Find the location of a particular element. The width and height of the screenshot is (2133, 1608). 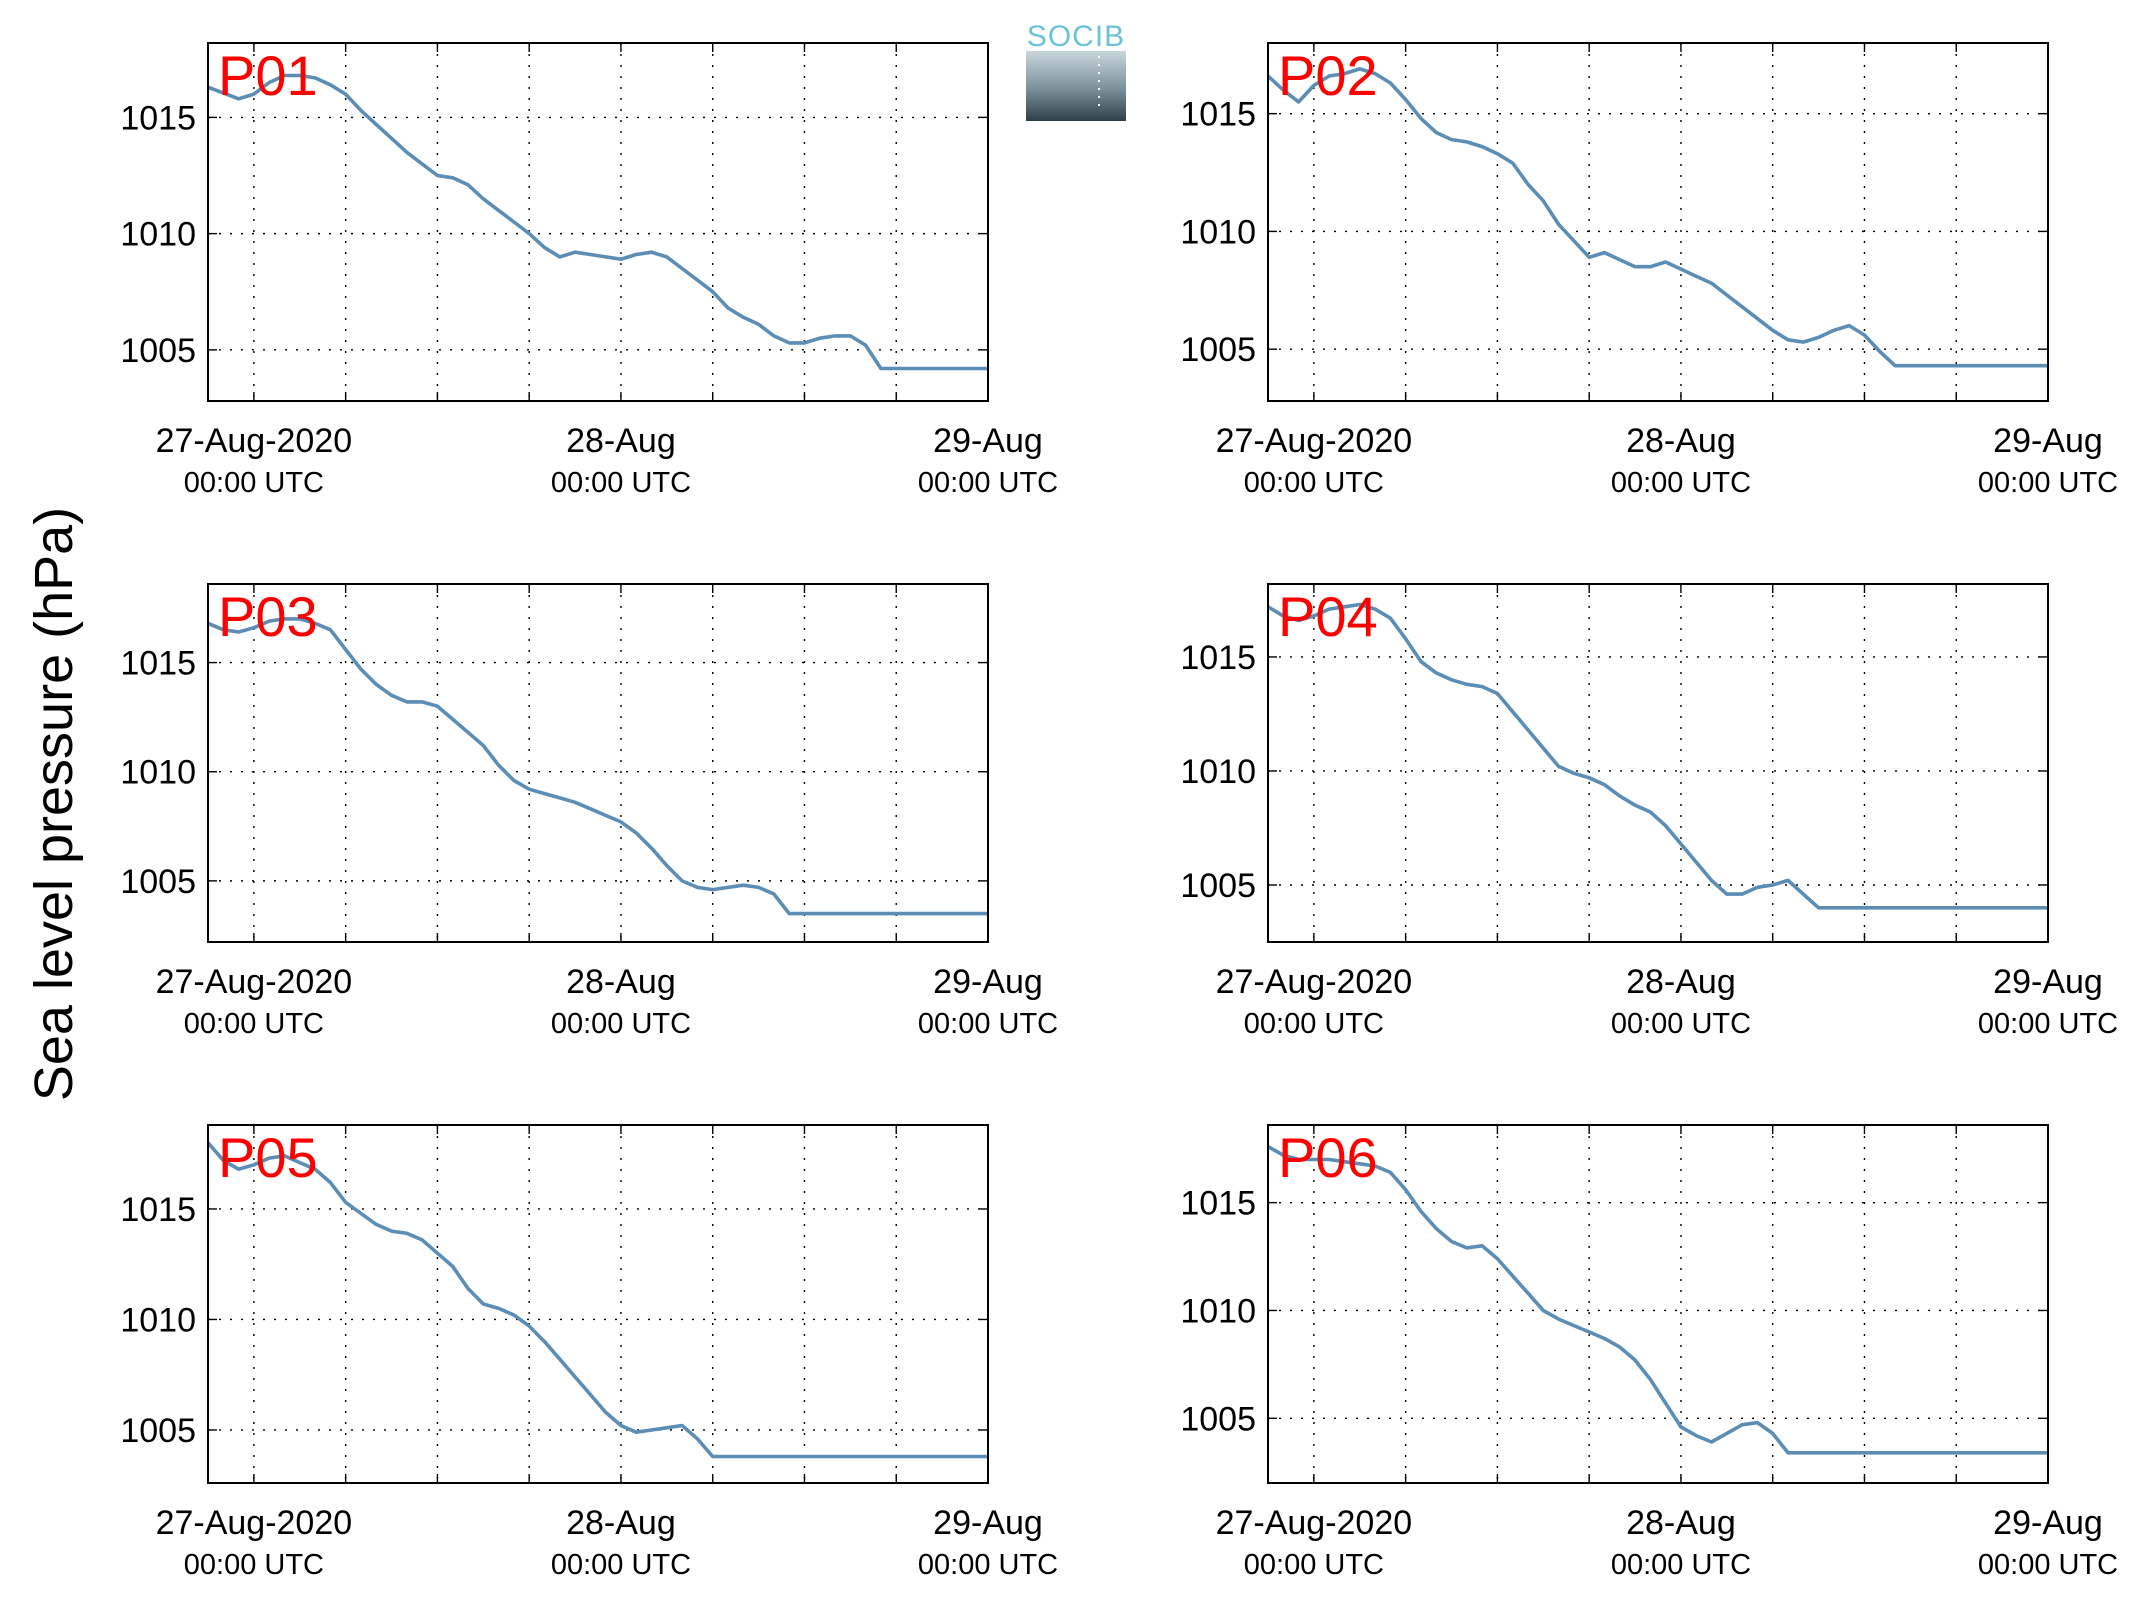

series-line-p02 is located at coordinates (1658, 217).